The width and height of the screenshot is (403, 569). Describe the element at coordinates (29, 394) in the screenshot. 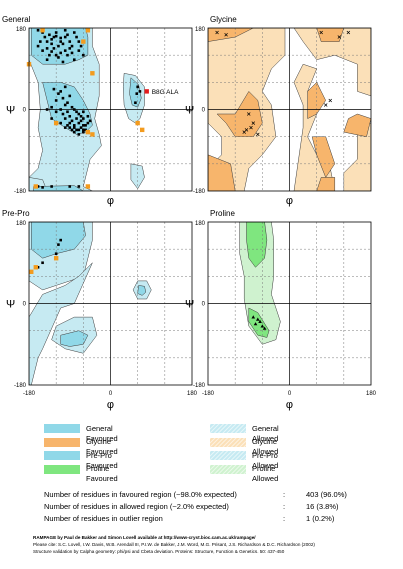

I see `x-tick-label: -180` at that location.